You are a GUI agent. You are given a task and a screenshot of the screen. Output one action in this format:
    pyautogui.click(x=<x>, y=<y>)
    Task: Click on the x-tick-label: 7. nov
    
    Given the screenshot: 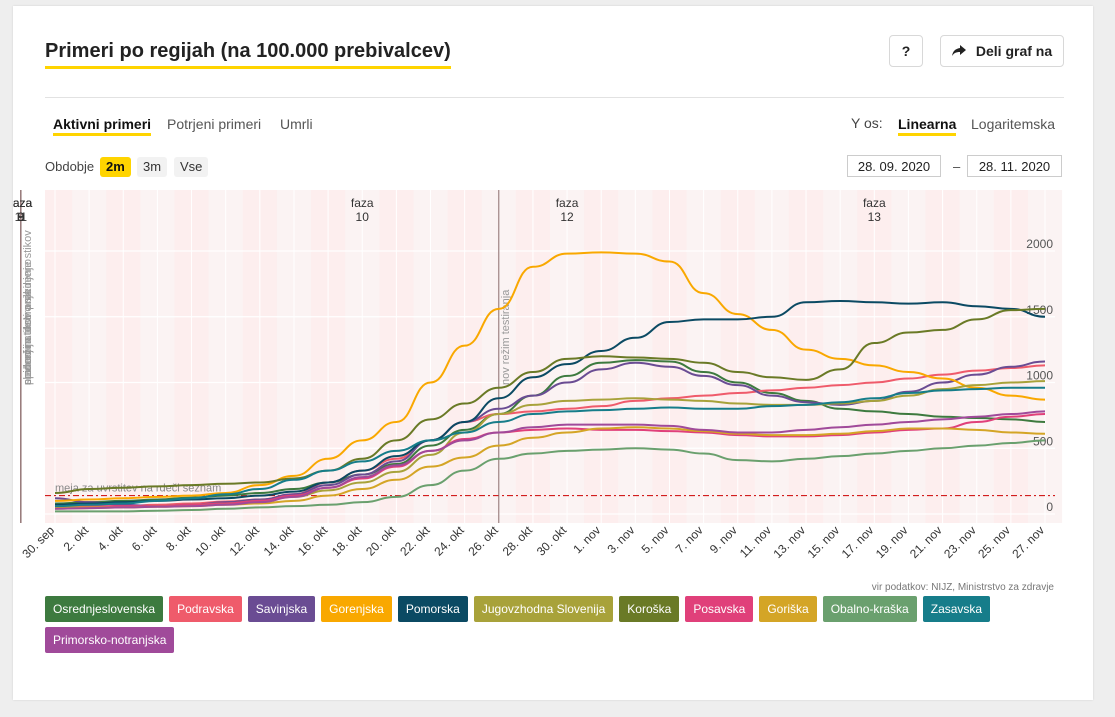 What is the action you would take?
    pyautogui.click(x=689, y=539)
    